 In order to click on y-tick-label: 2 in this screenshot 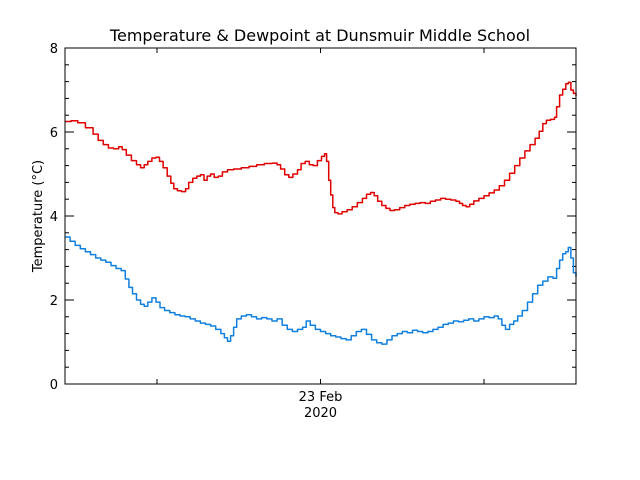, I will do `click(54, 301)`.